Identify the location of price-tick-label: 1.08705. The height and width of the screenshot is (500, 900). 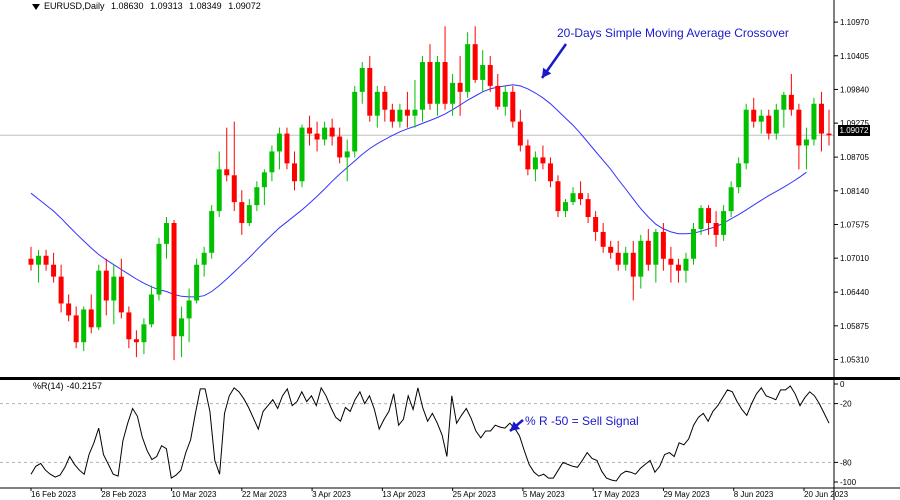
(854, 157).